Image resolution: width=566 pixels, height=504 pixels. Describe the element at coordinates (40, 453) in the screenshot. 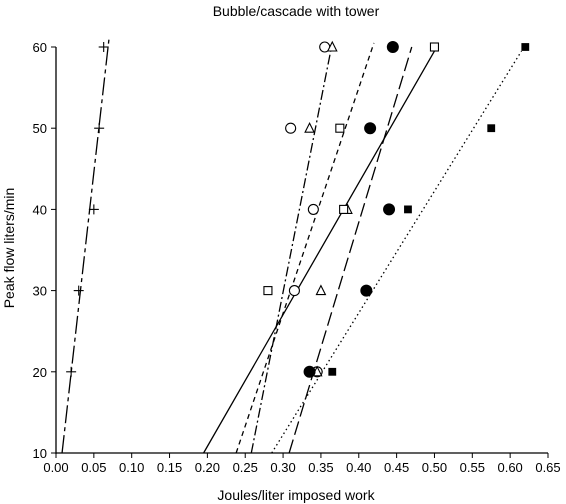

I see `y-tick-label: 10` at that location.